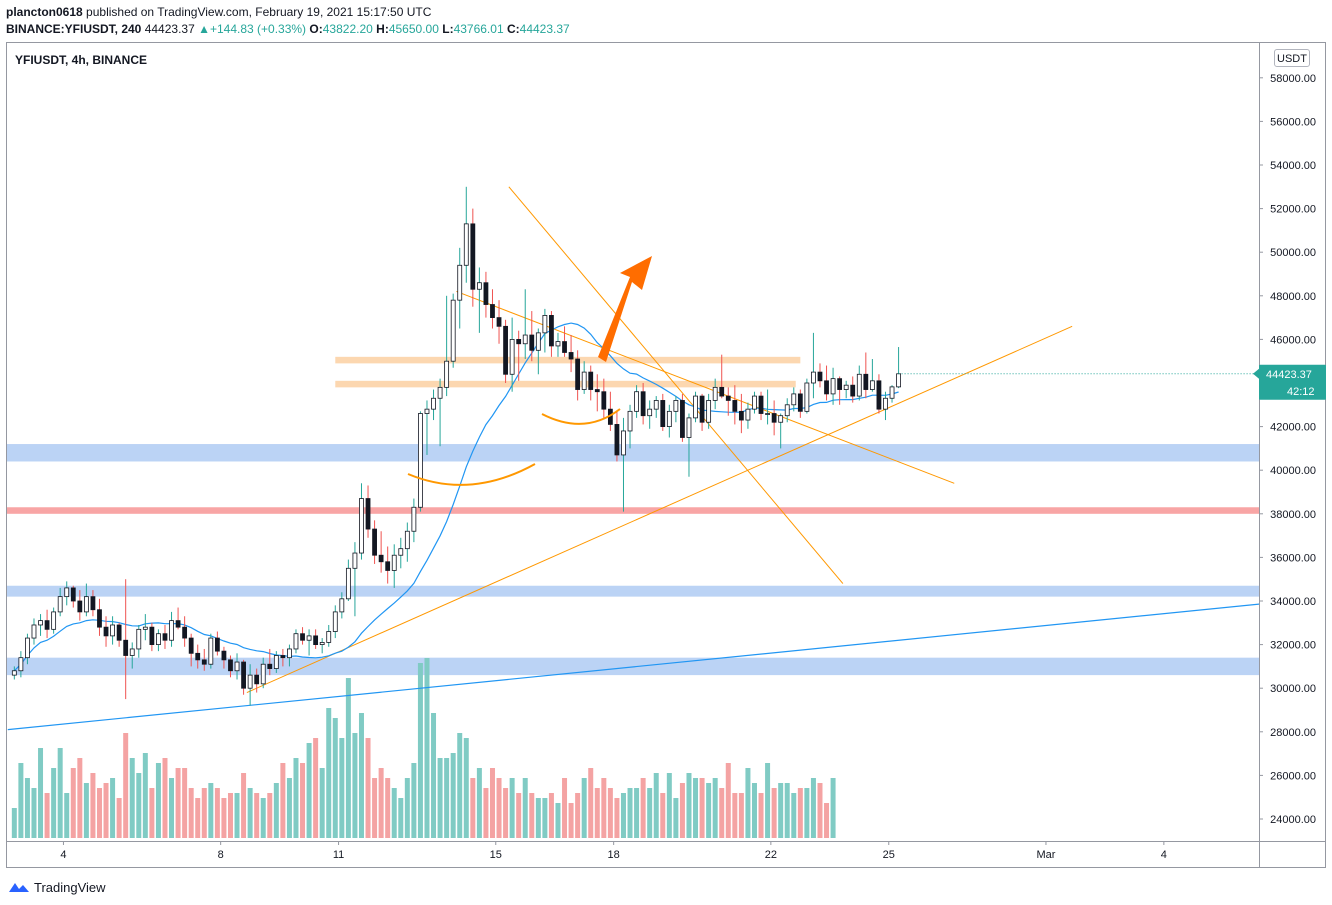  Describe the element at coordinates (1293, 689) in the screenshot. I see `y-tick-label: 30000.00` at that location.